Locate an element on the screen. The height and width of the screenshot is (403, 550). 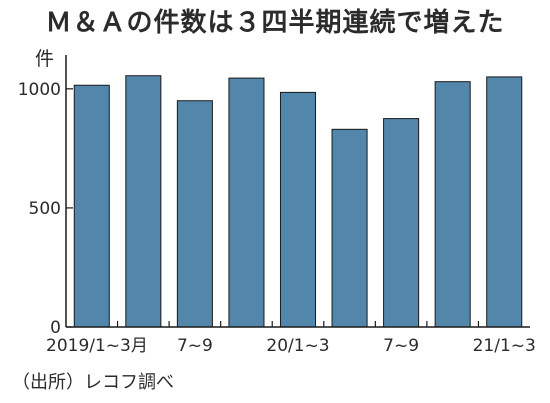
y-tick-label: 500 is located at coordinates (45, 209).